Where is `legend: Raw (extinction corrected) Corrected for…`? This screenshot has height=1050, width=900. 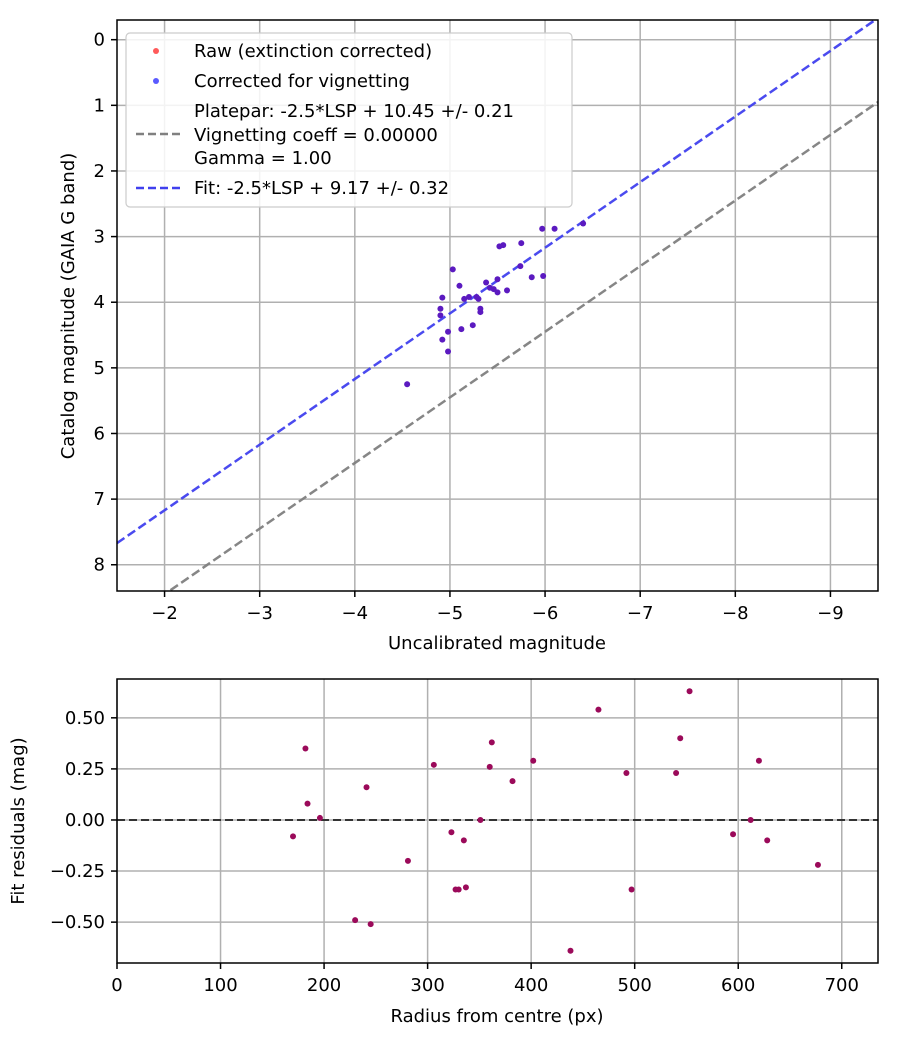
legend: Raw (extinction corrected) Corrected for… is located at coordinates (349, 120).